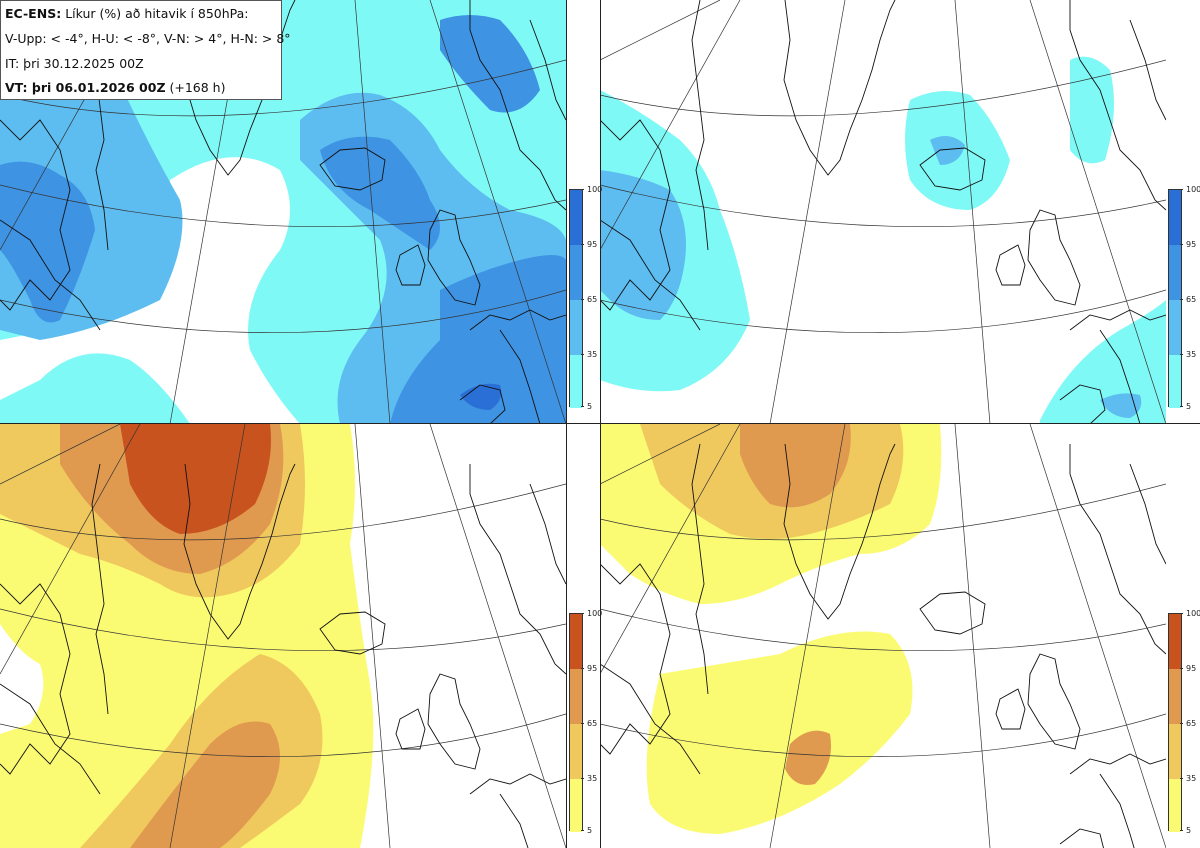  I want to click on title-line: EC-ENS: Líkur (%) að hitavik í 850hPa:, so click(127, 13).